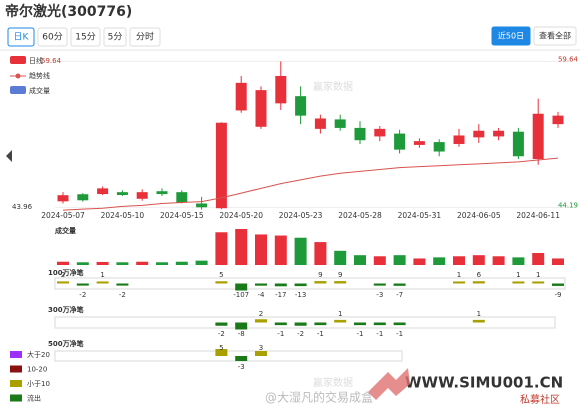 The height and width of the screenshot is (412, 580). What do you see at coordinates (305, 322) in the screenshot?
I see `row-frame` at bounding box center [305, 322].